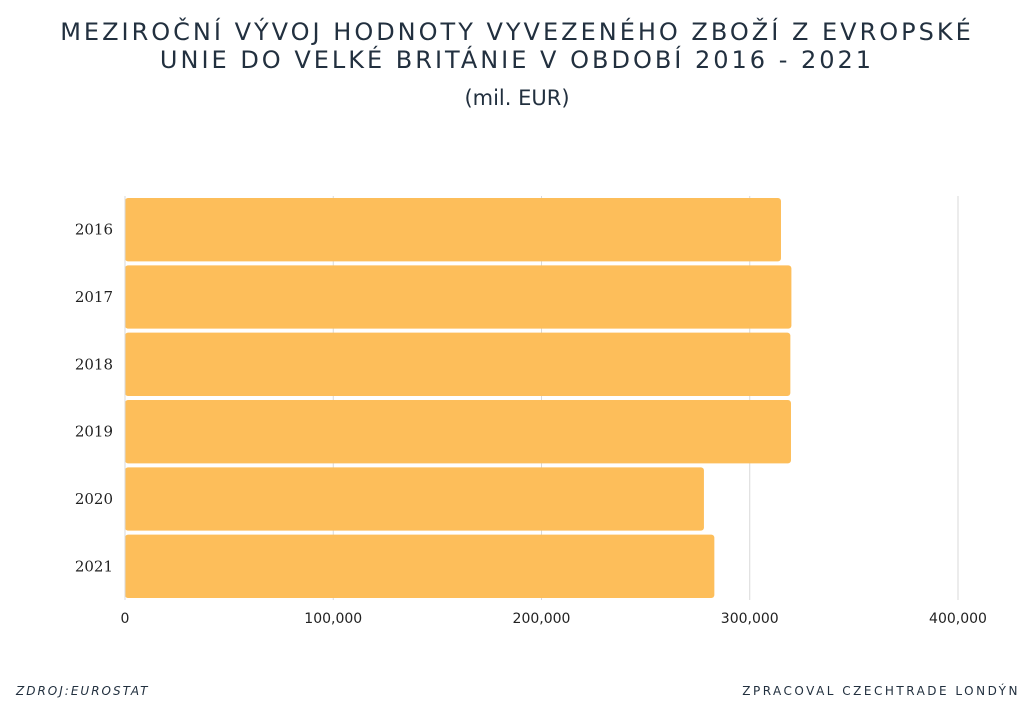 The height and width of the screenshot is (712, 1034). I want to click on y-tick-label: 2019, so click(94, 432).